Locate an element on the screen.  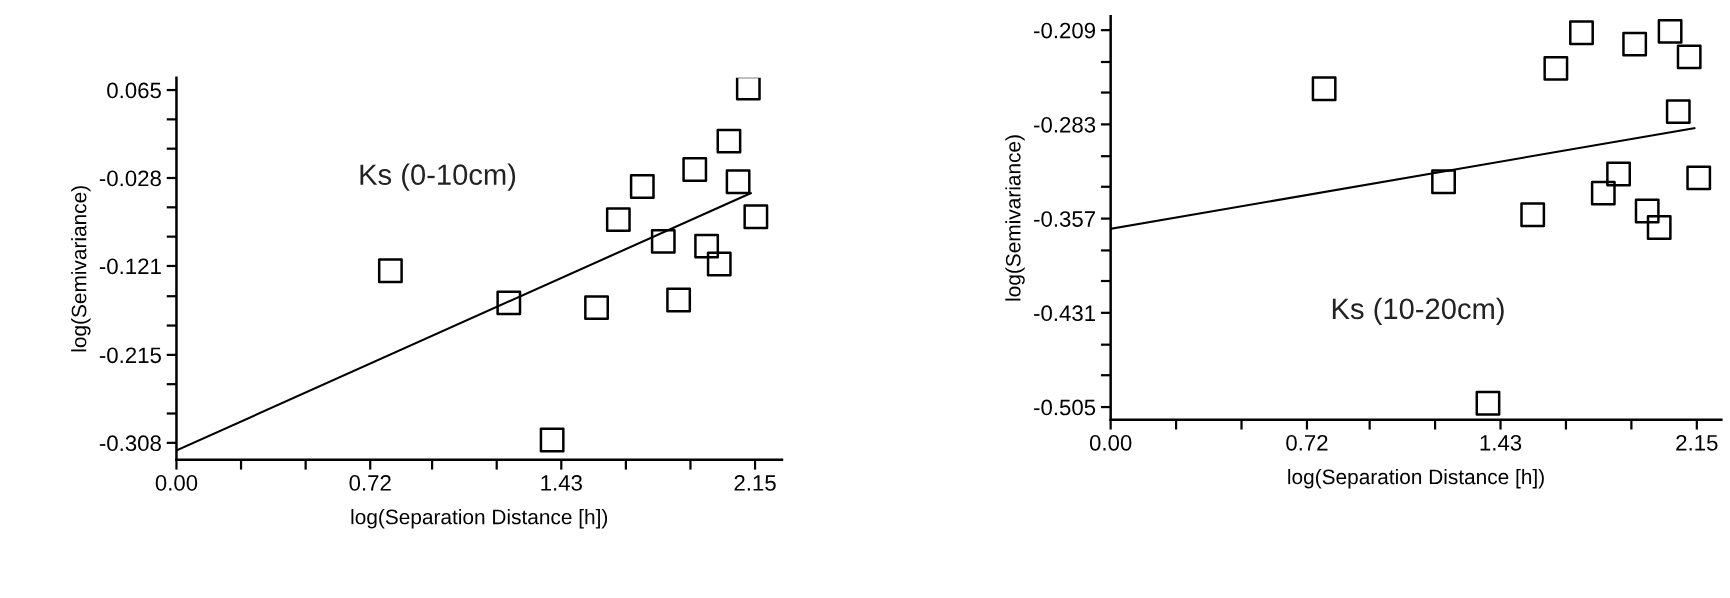
annotation: Ks (0-10cm) is located at coordinates (438, 177).